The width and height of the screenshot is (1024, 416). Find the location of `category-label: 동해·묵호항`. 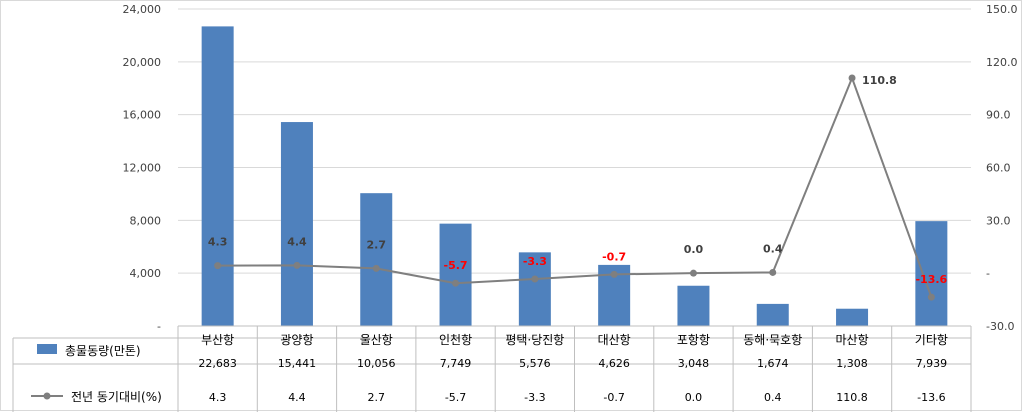

category-label: 동해·묵호항 is located at coordinates (772, 340).